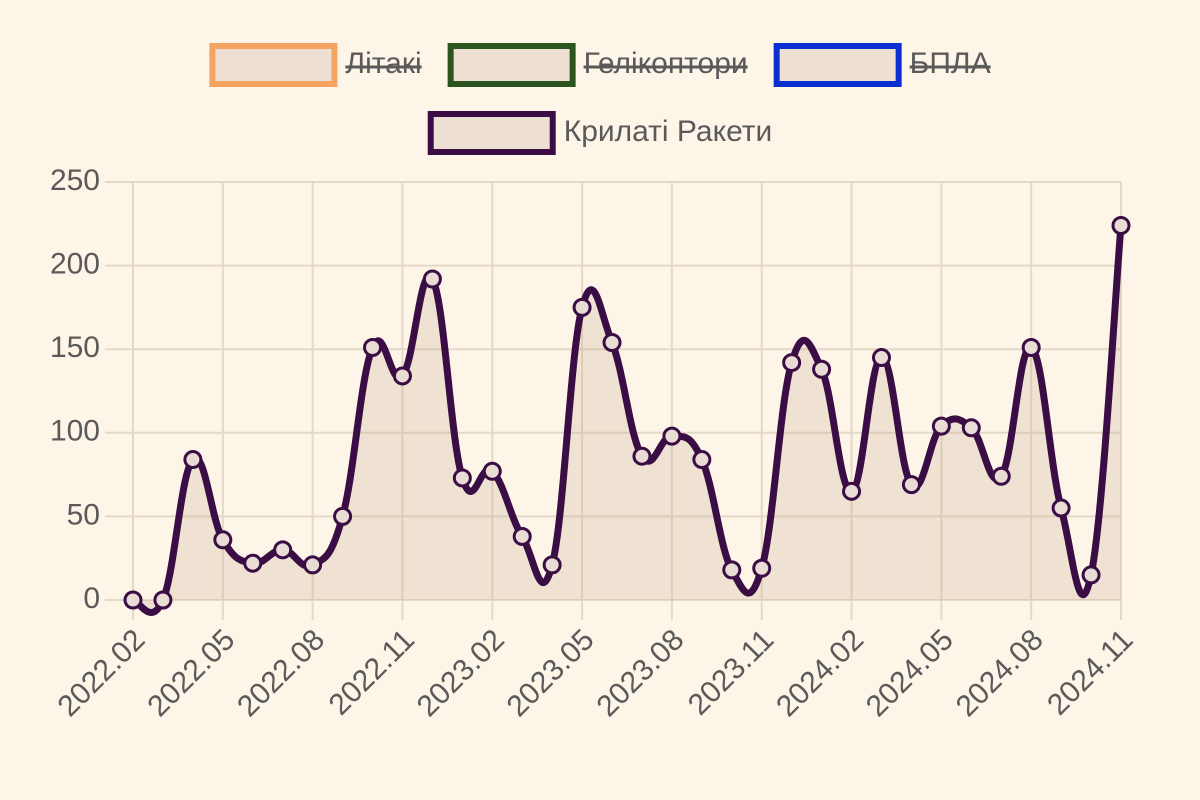 Image resolution: width=1200 pixels, height=800 pixels. I want to click on legend-item: БПЛА, so click(882, 65).